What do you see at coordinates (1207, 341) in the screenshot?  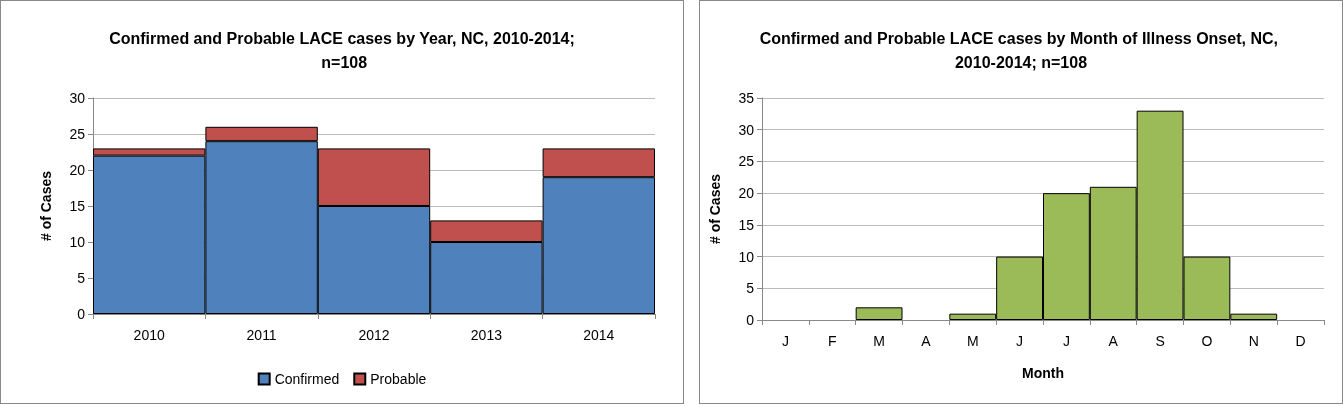 I see `x-tick-label: O` at bounding box center [1207, 341].